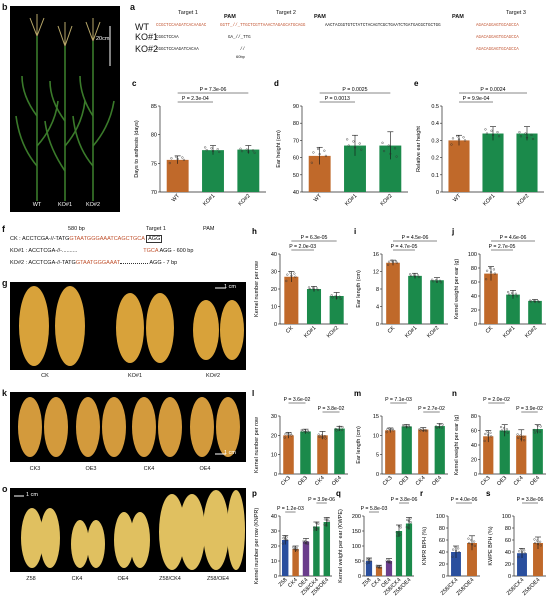 This screenshot has width=550, height=604. Describe the element at coordinates (230, 453) in the screenshot. I see `scale-label: 1 cm` at that location.